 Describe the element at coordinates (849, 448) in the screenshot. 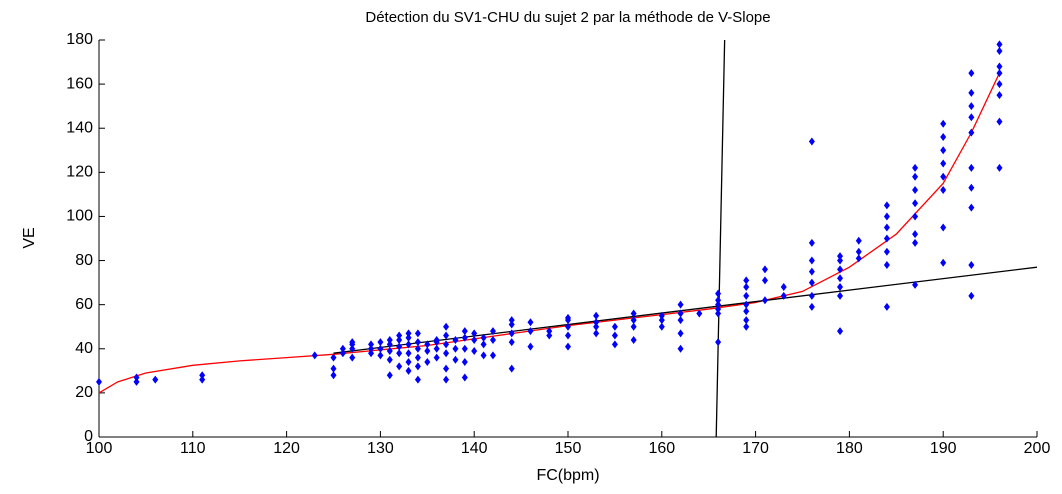

I see `x-tick-label: 180` at that location.